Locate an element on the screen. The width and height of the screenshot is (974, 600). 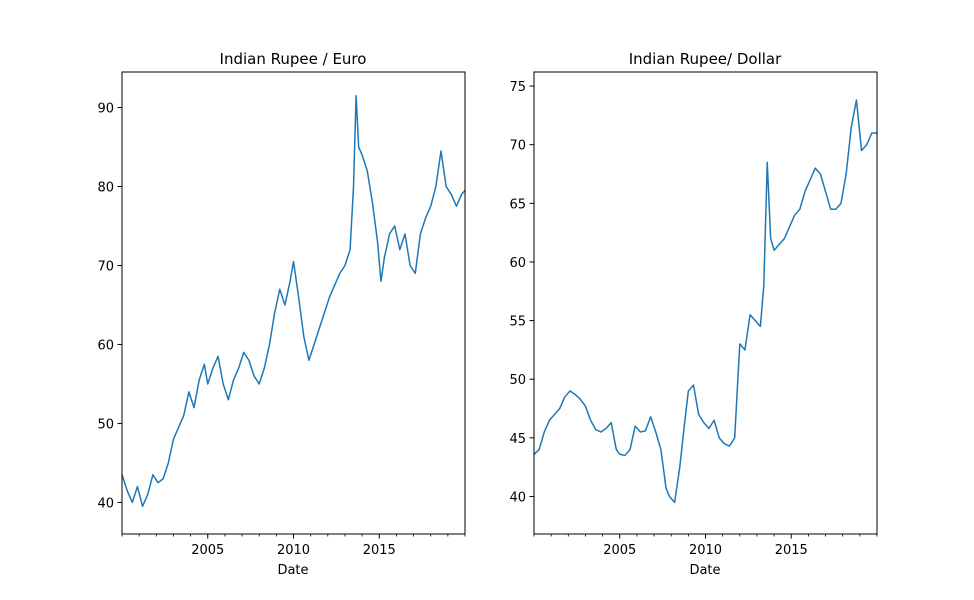
chart-title: Indian Rupee/ Dollar is located at coordinates (705, 59).